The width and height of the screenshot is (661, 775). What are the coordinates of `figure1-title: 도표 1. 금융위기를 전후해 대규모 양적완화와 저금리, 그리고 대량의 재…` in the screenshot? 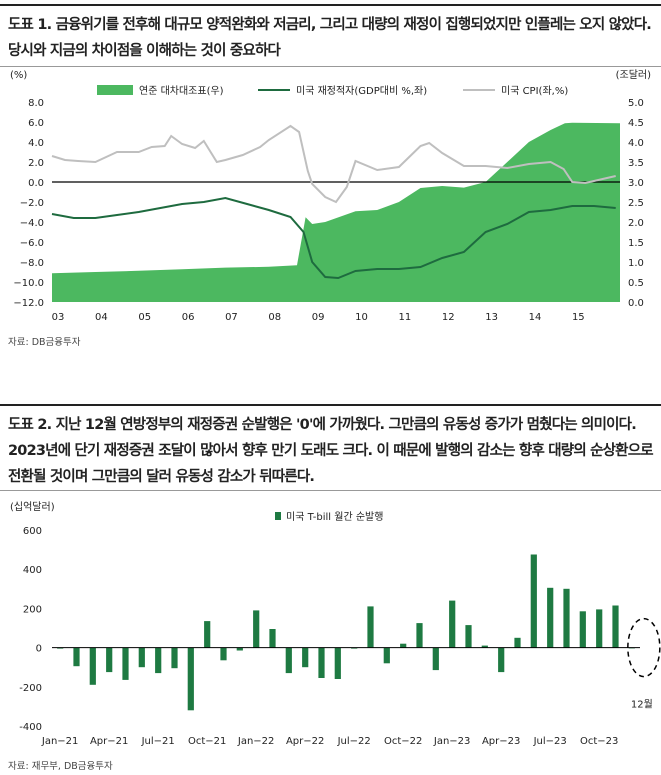 It's located at (330, 38).